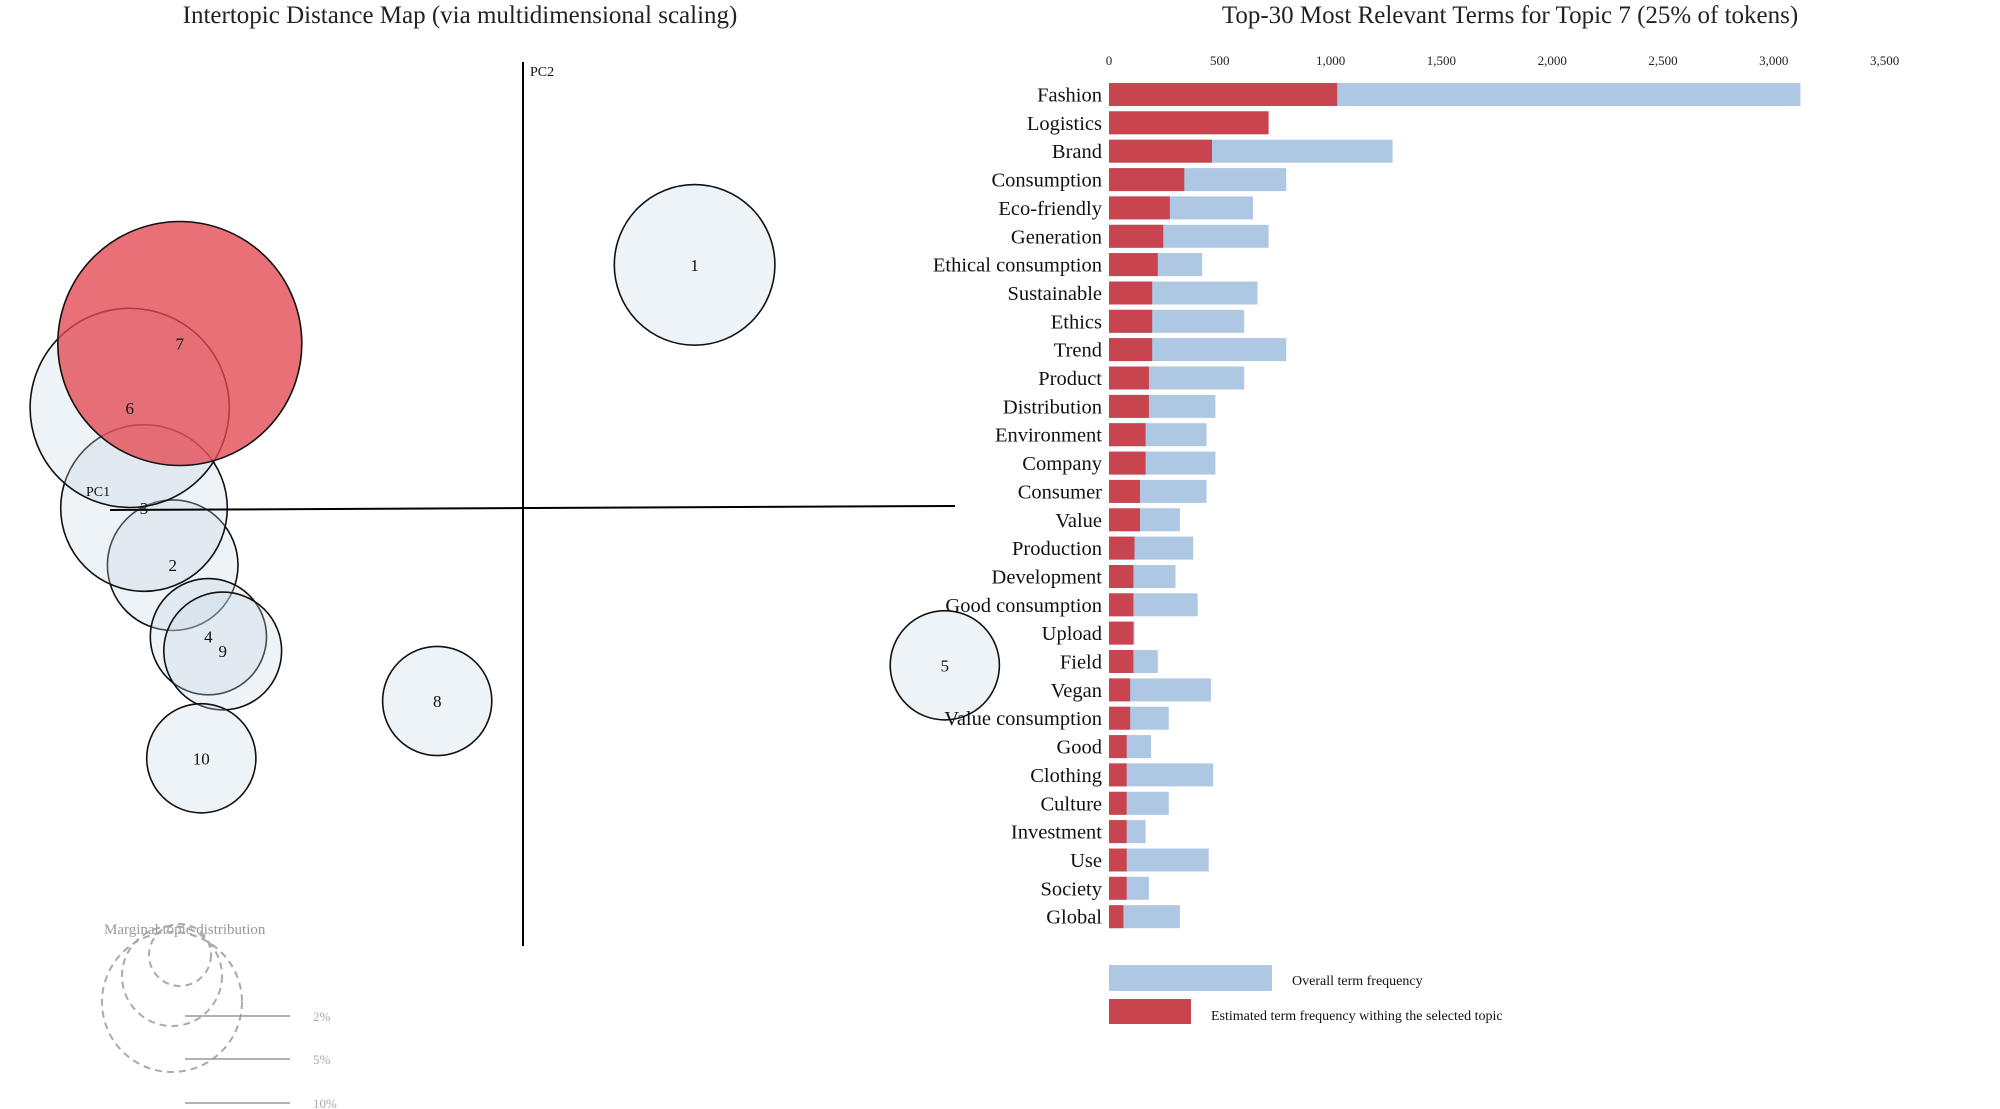 This screenshot has height=1109, width=2000. What do you see at coordinates (1064, 124) in the screenshot?
I see `term-label: Logistics` at bounding box center [1064, 124].